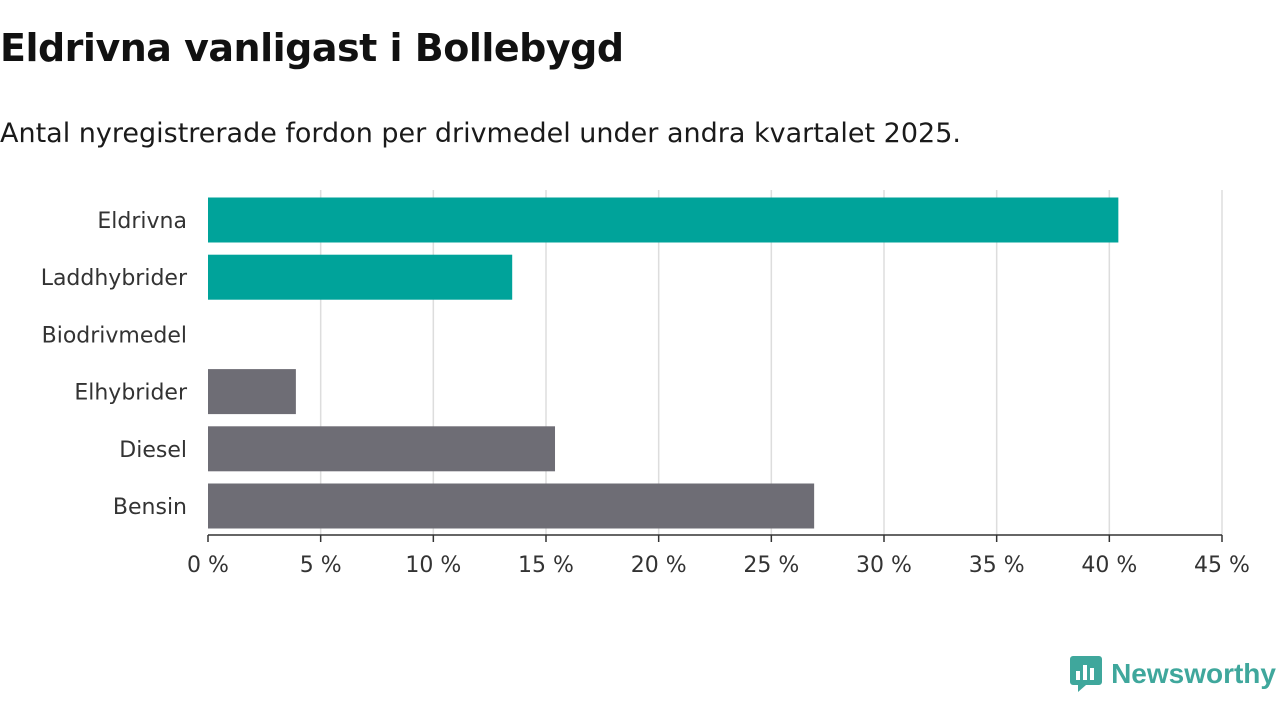 This screenshot has height=720, width=1280. Describe the element at coordinates (1086, 674) in the screenshot. I see `newsworthy-logo-icon` at that location.